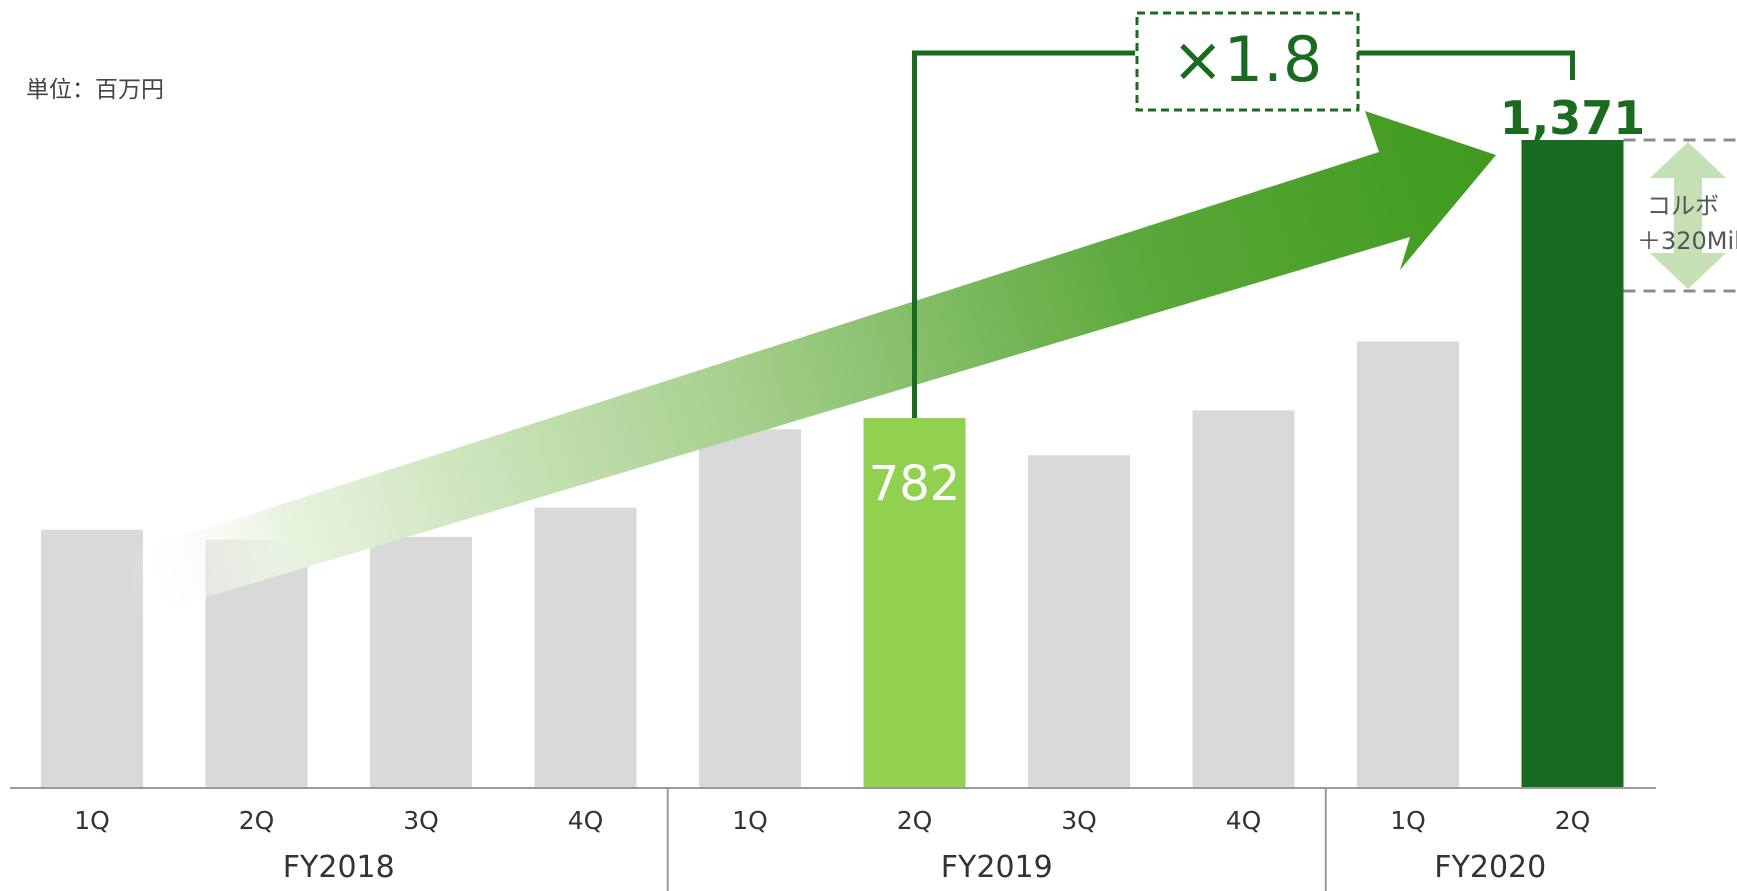 This screenshot has width=1737, height=891. Describe the element at coordinates (1023, 234) in the screenshot. I see `bracket-left` at that location.